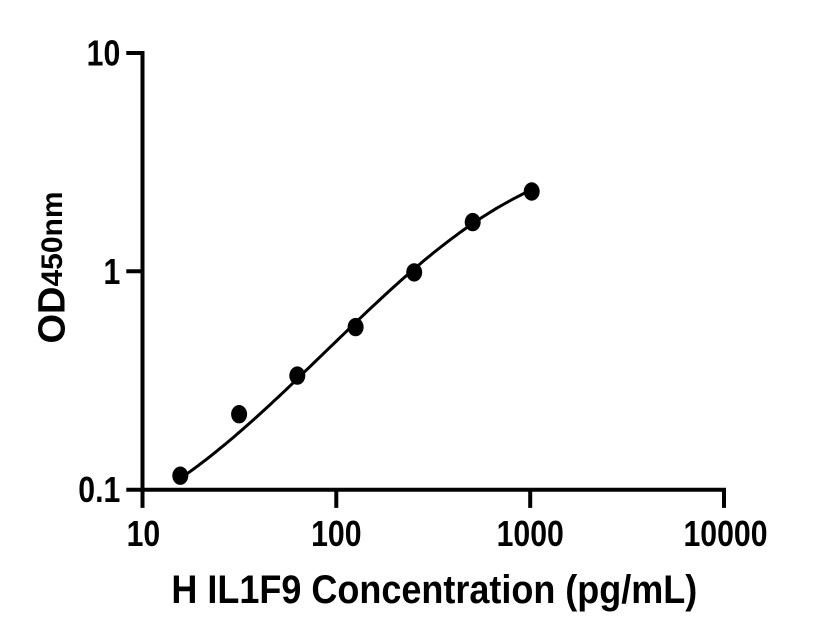 This screenshot has height=640, width=816. I want to click on svg-text: 1, so click(111, 272).